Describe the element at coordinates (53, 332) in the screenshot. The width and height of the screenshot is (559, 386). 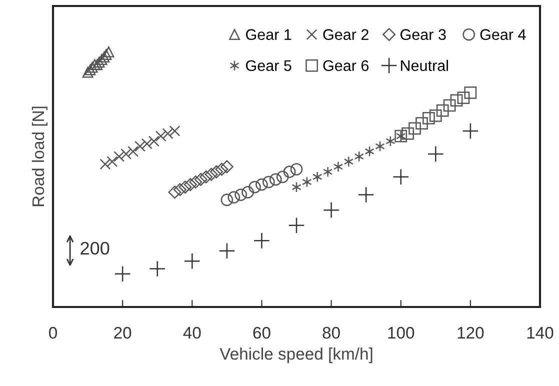
I see `x-tick-label: 0` at that location.